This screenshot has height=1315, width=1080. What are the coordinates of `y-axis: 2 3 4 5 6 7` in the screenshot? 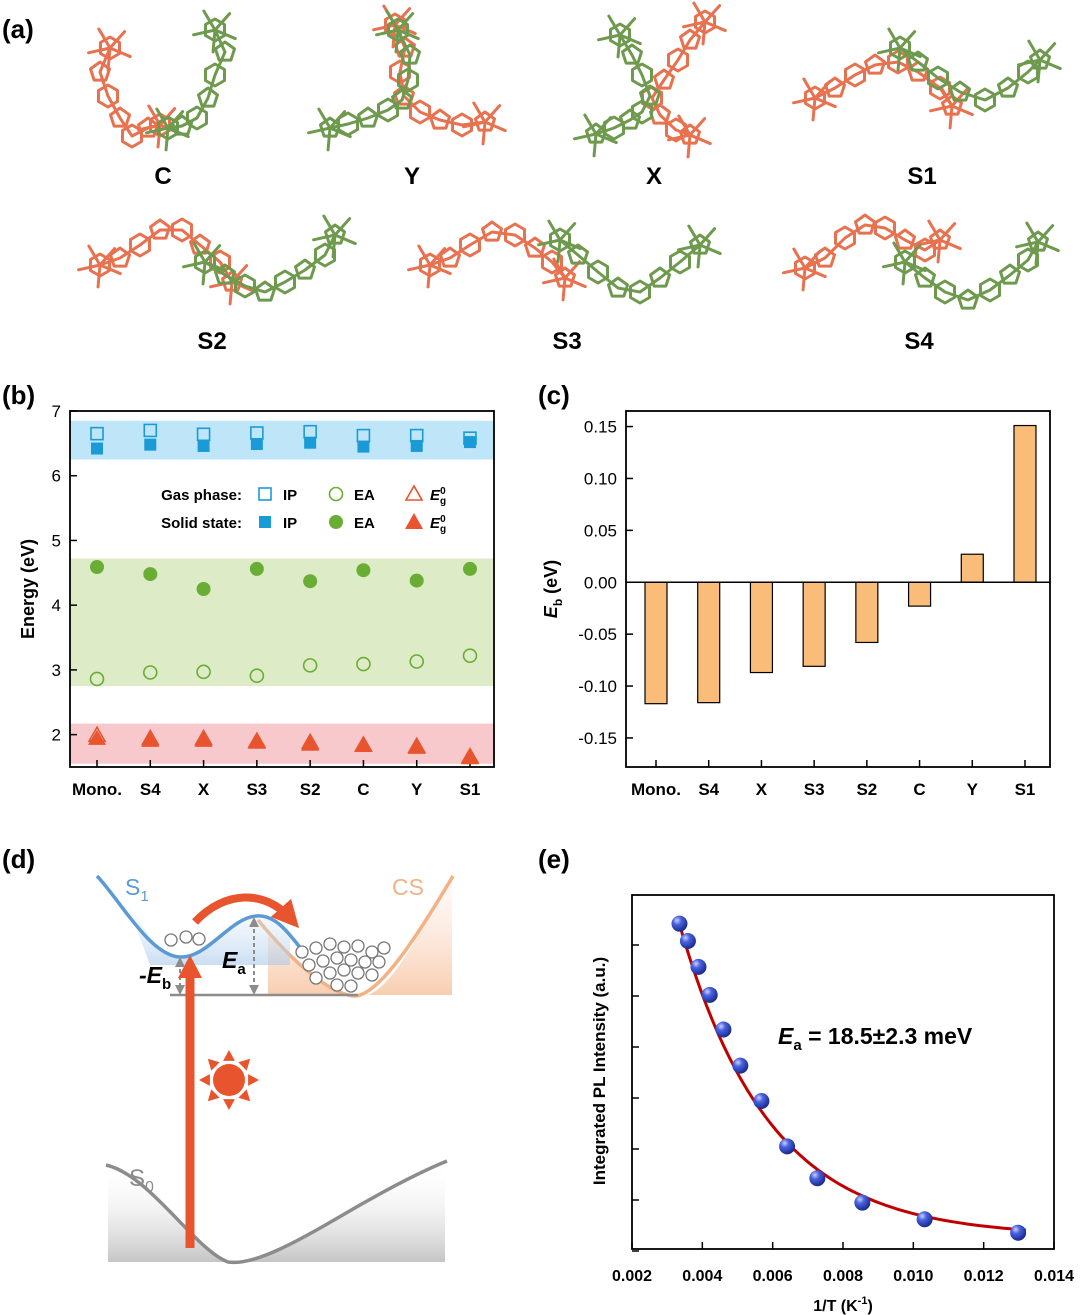 It's located at (64, 573).